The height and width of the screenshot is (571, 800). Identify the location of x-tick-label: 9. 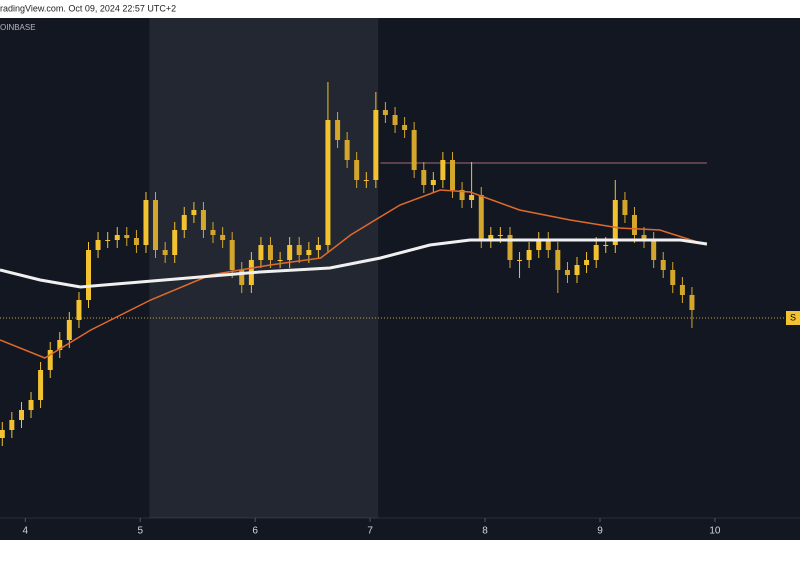
(600, 531).